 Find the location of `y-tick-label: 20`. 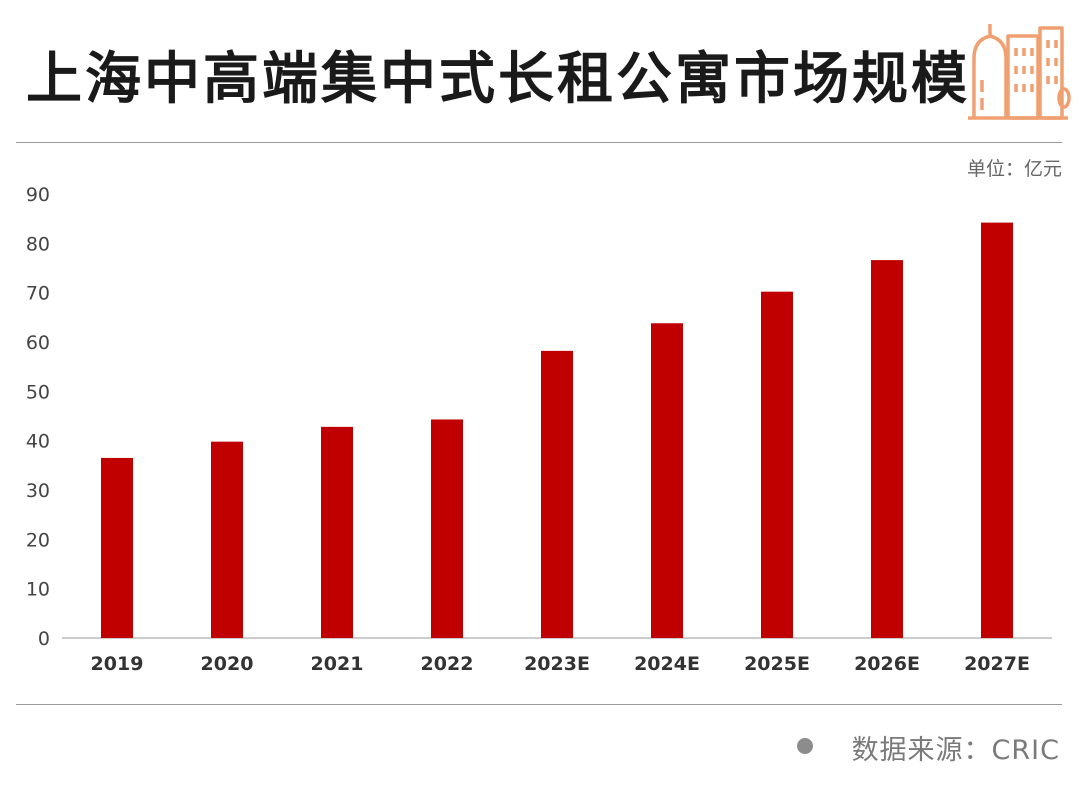

y-tick-label: 20 is located at coordinates (38, 540).